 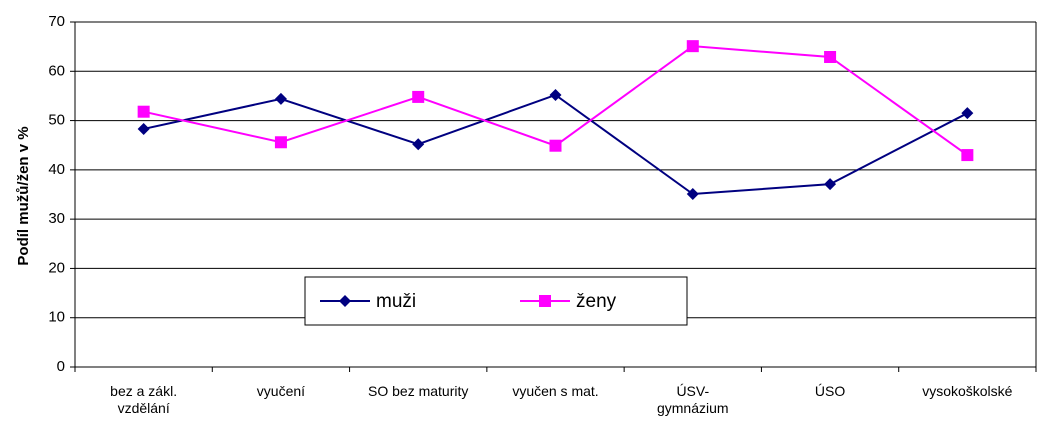 What do you see at coordinates (692, 399) in the screenshot?
I see `x-tick-label: ÚSV- gymnázium` at bounding box center [692, 399].